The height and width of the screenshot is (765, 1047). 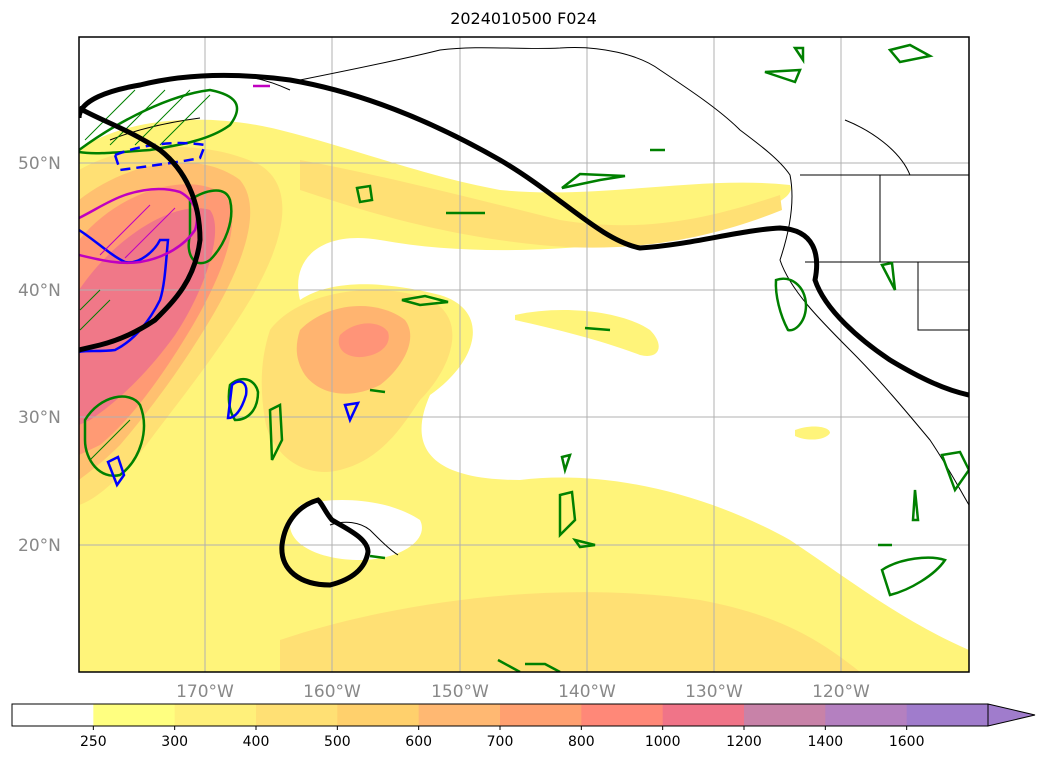 What do you see at coordinates (39, 418) in the screenshot?
I see `lat-label: 30°N` at bounding box center [39, 418].